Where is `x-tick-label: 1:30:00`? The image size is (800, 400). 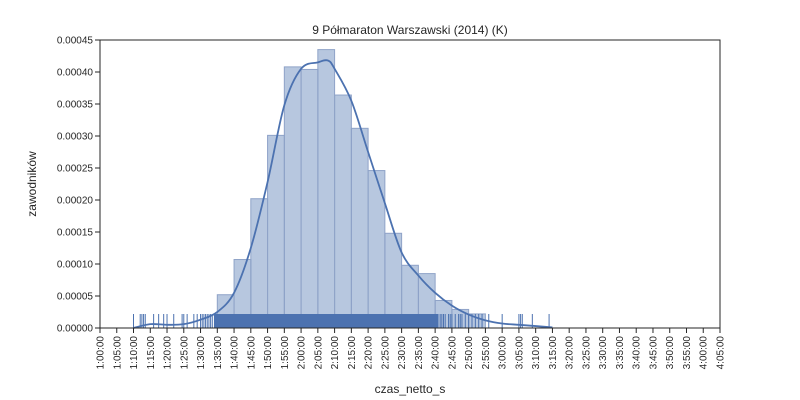
x-tick-label: 1:30:00 is located at coordinates (201, 353).